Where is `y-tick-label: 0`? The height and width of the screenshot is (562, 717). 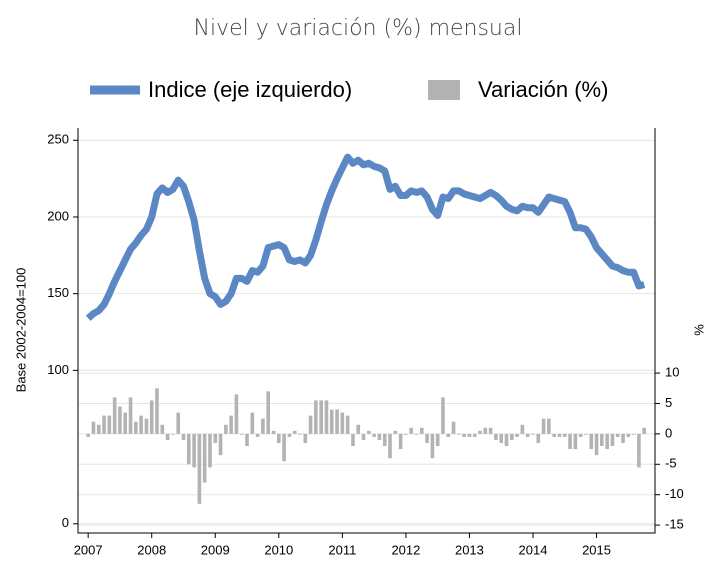
y-tick-label: 0 is located at coordinates (65, 522).